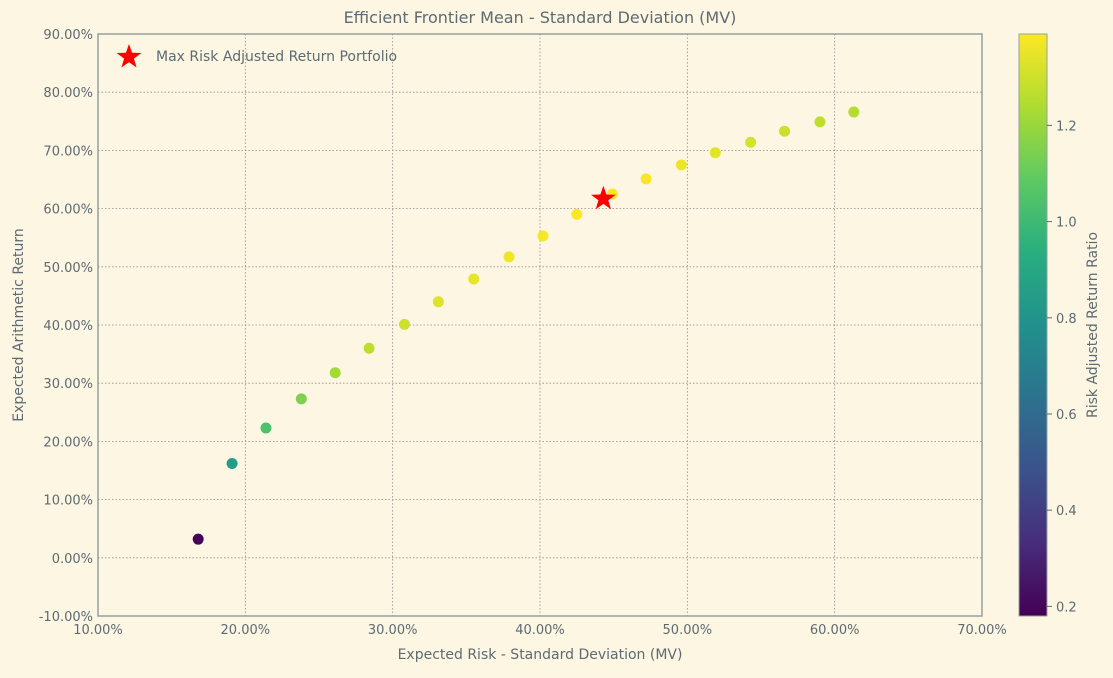  Describe the element at coordinates (68, 210) in the screenshot. I see `y-tick-label: 60.00%` at that location.